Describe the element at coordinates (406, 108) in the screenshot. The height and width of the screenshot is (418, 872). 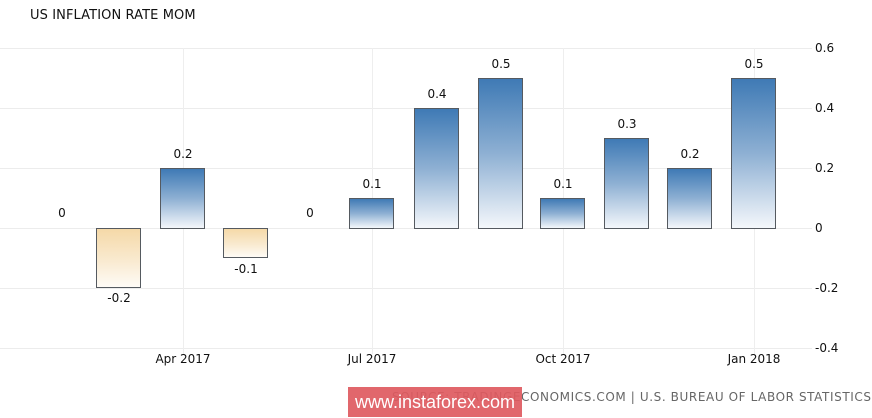
I see `gridline-y-0.4` at that location.